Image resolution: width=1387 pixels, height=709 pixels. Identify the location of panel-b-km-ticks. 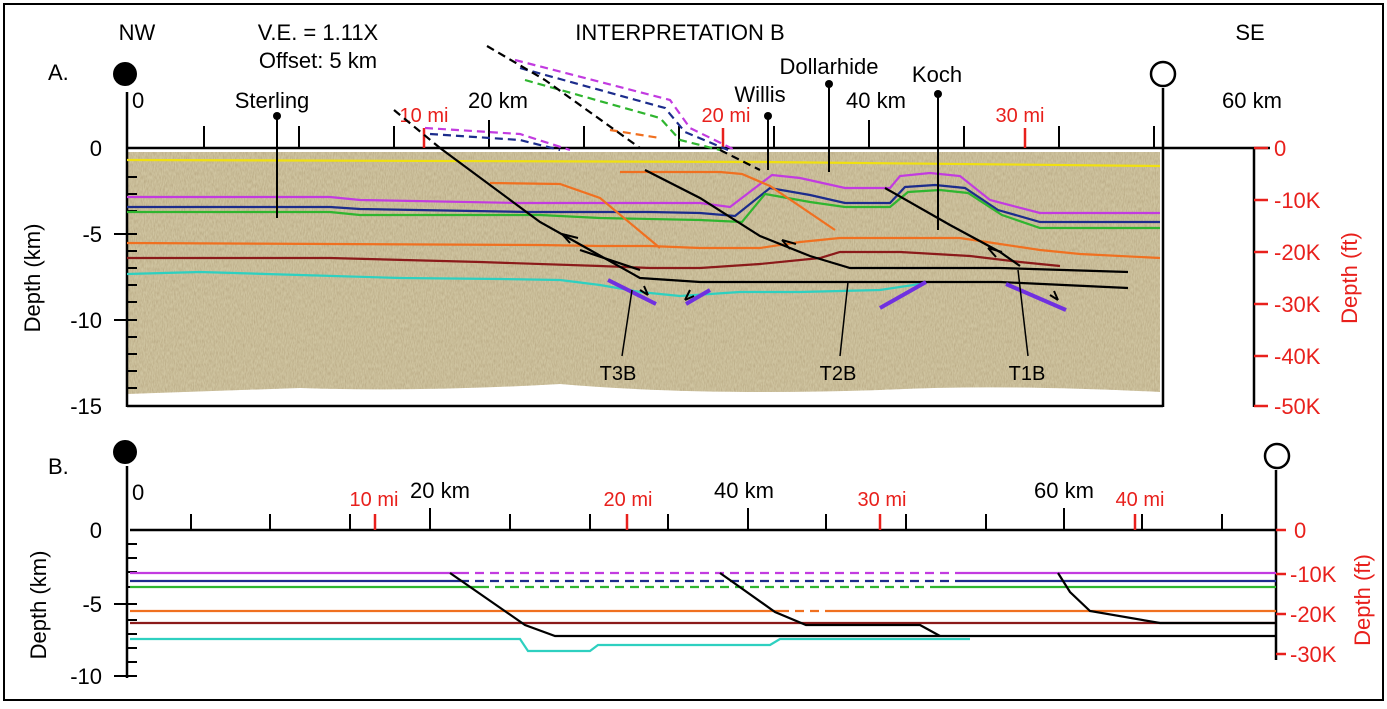
(706, 519).